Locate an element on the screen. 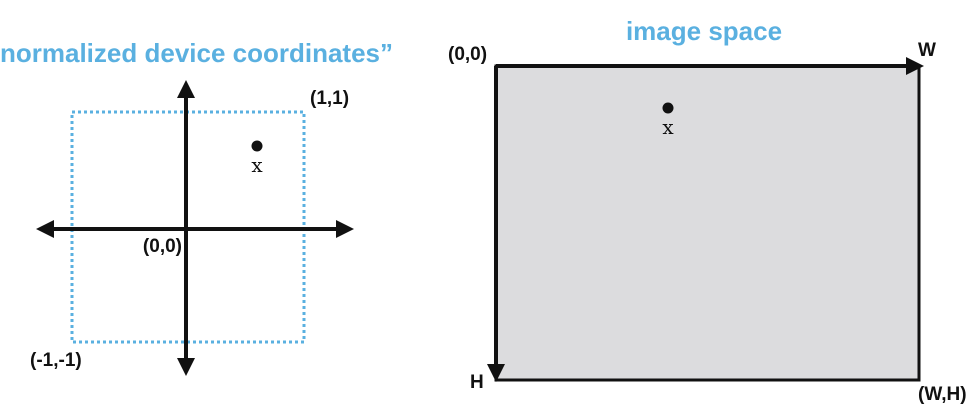  image-space-title: image space is located at coordinates (704, 31).